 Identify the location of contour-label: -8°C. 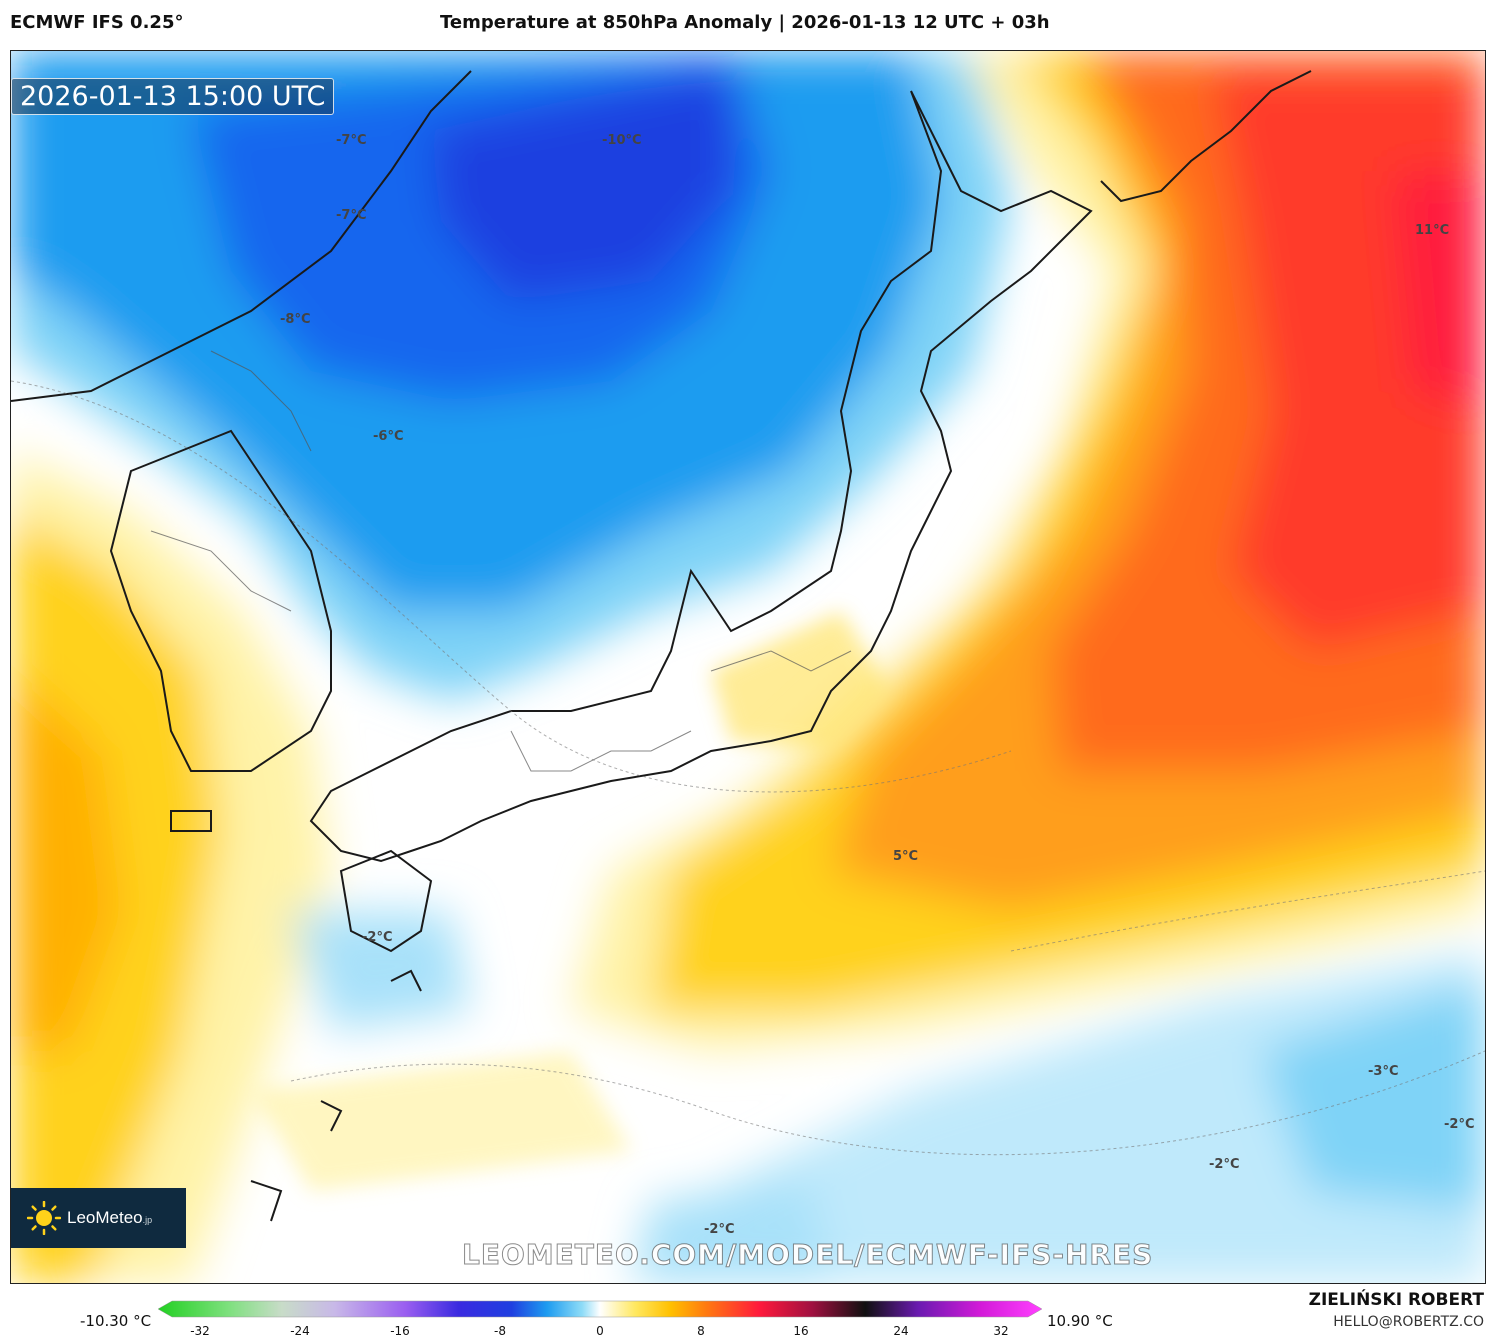
(295, 319).